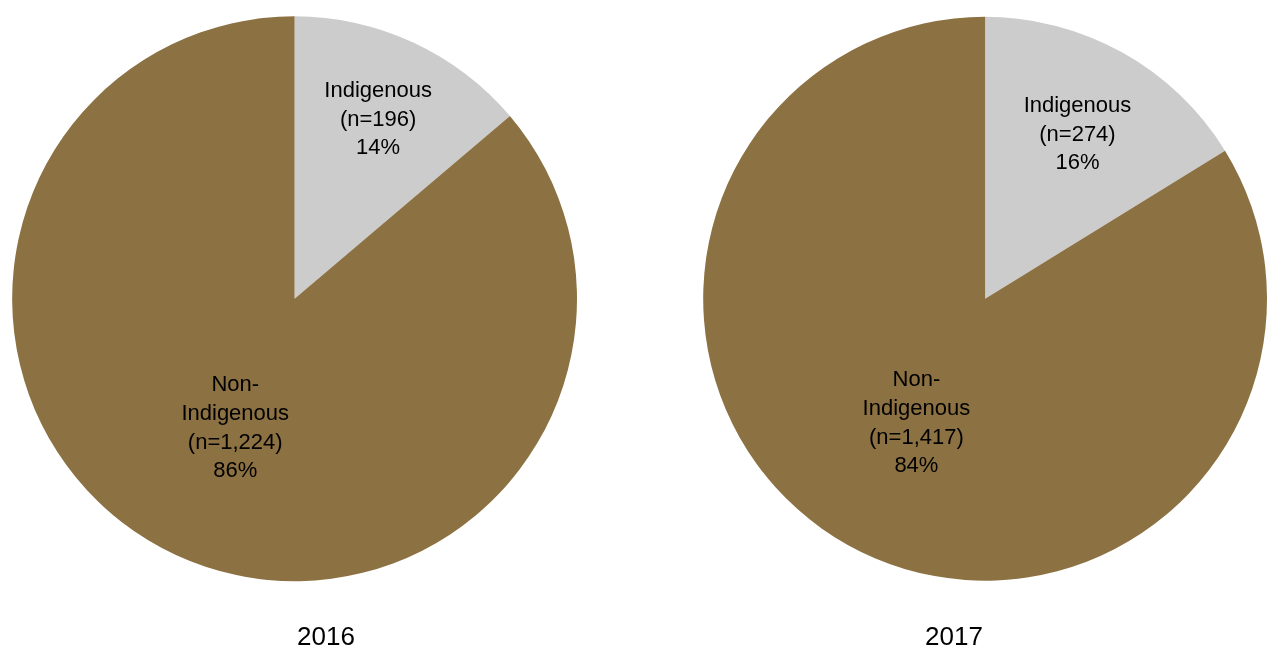 The width and height of the screenshot is (1267, 653). I want to click on data-label: (n=274) 16%, so click(1077, 147).